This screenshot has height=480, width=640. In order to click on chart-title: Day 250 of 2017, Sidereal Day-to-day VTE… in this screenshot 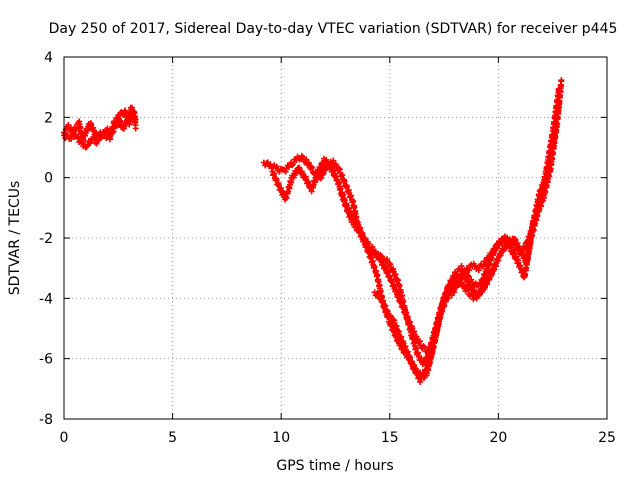, I will do `click(333, 29)`.